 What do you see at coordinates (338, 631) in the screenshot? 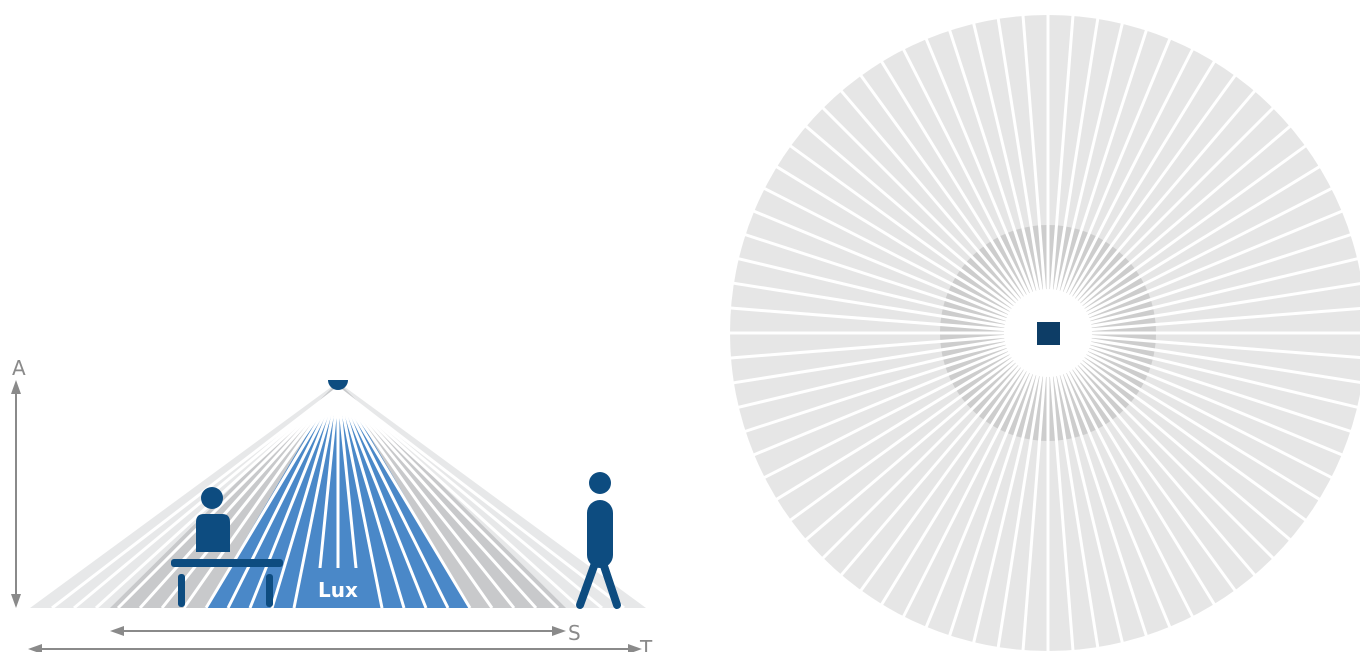
I see `small-range-dimension` at bounding box center [338, 631].